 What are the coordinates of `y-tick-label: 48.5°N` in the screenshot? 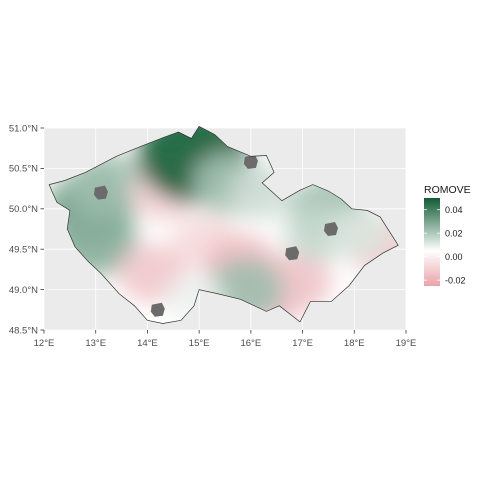 It's located at (23, 330).